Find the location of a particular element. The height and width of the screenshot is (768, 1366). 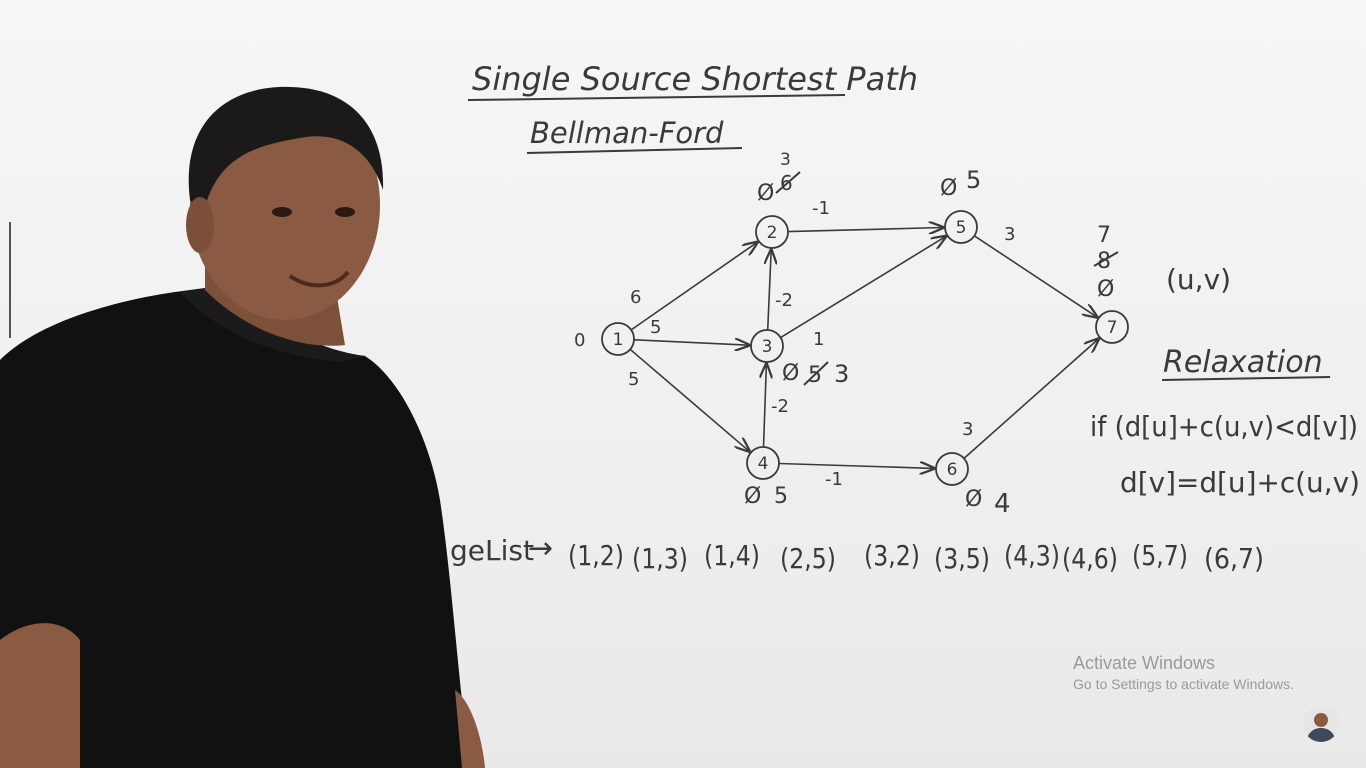

presenter-mouth is located at coordinates (319, 279).